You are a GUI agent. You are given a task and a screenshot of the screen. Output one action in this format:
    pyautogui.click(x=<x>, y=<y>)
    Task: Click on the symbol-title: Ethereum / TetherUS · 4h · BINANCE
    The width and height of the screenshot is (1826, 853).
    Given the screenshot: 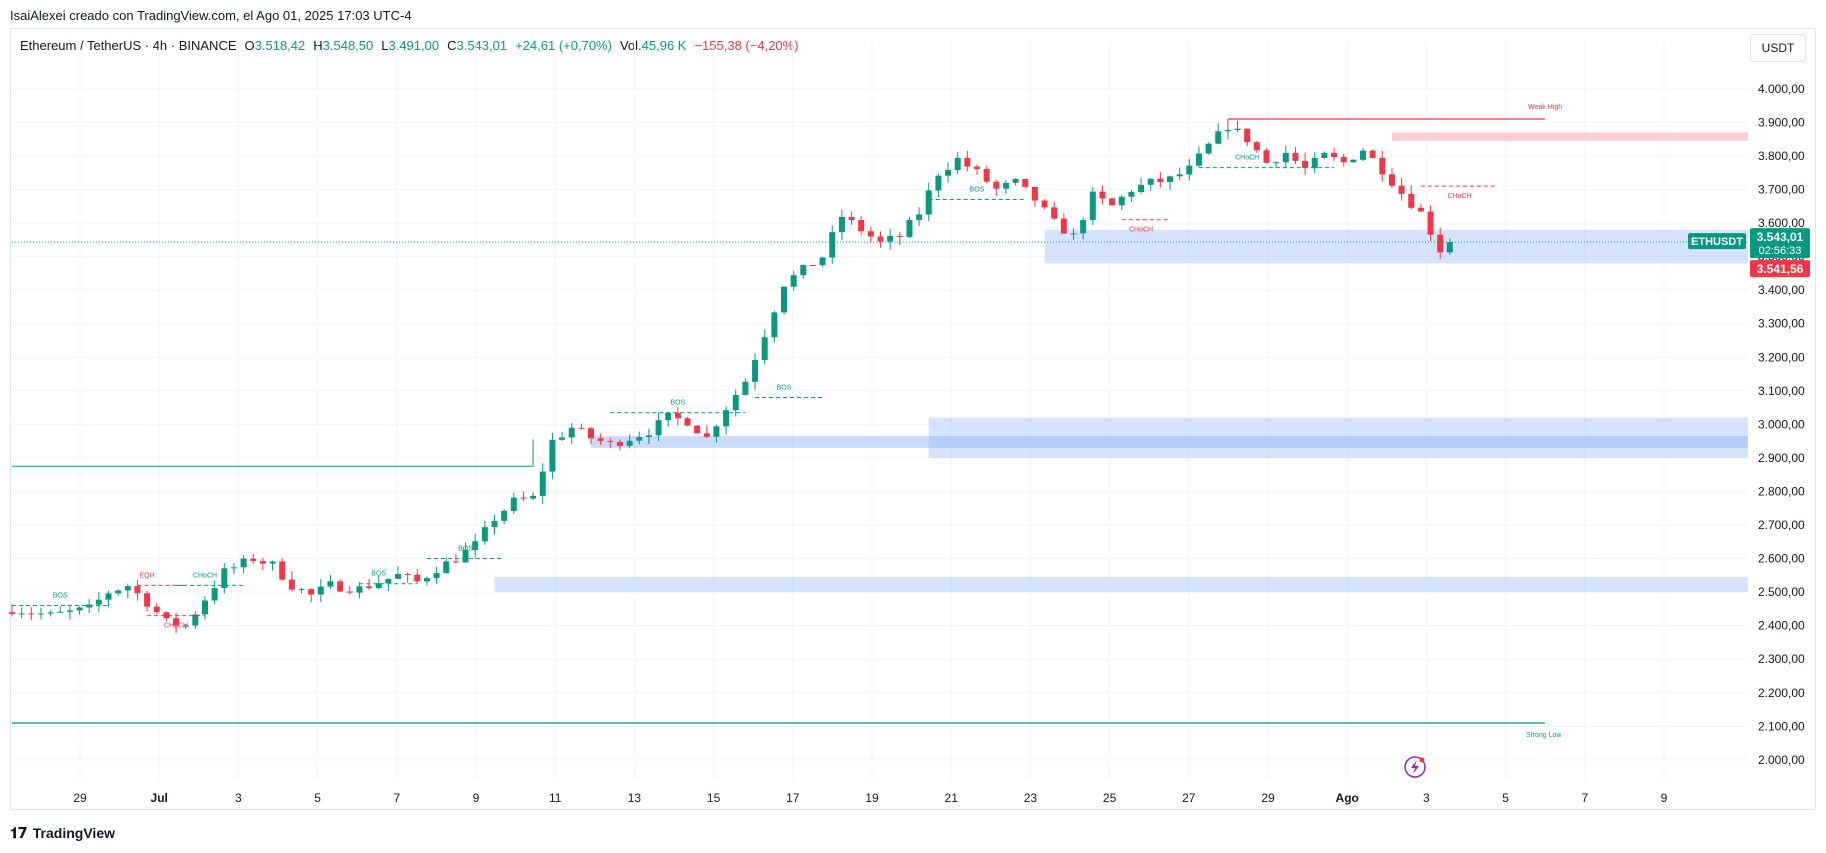 What is the action you would take?
    pyautogui.click(x=128, y=45)
    